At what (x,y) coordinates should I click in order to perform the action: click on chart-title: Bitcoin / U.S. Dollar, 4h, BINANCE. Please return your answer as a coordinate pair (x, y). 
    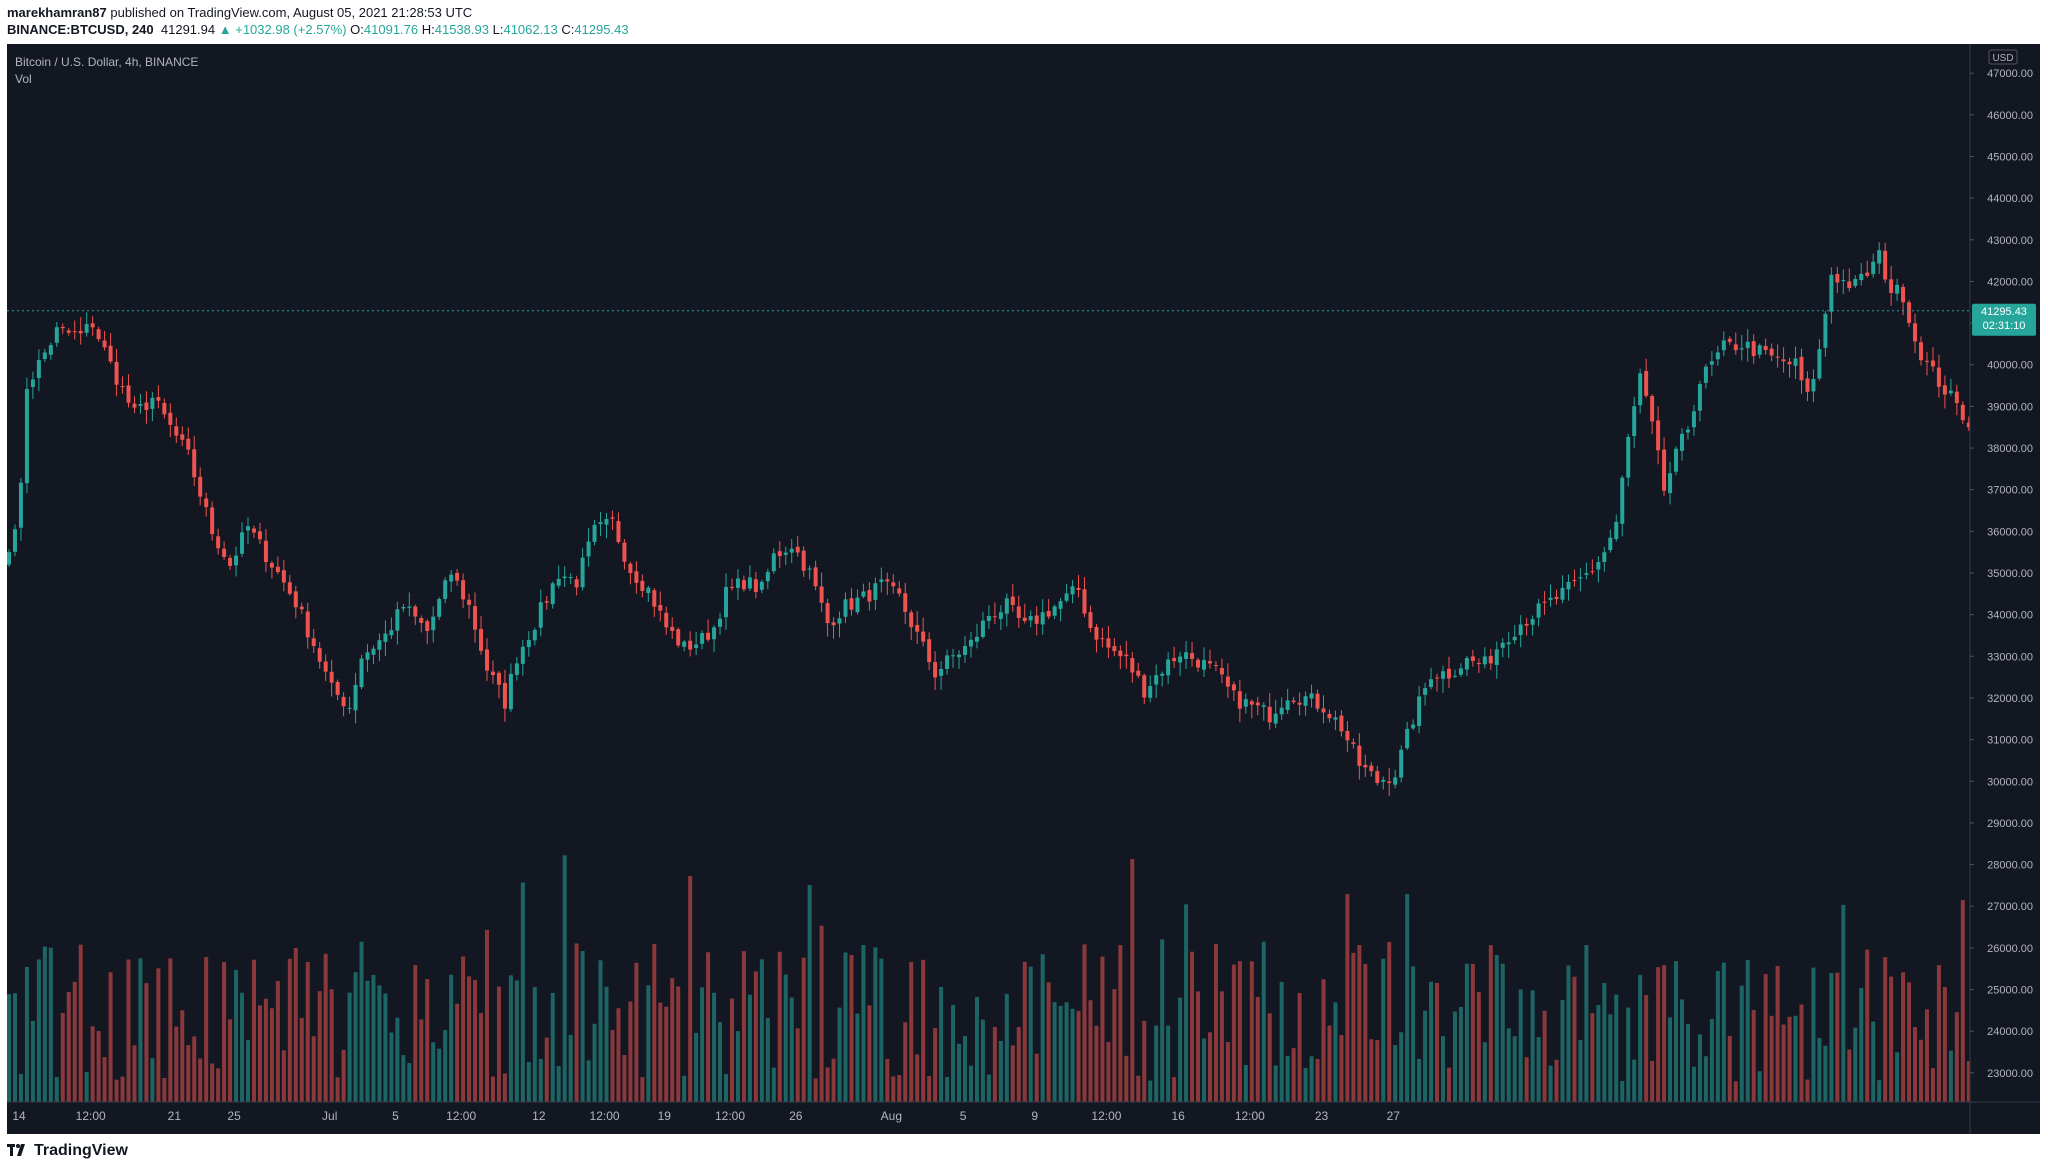
    Looking at the image, I should click on (107, 62).